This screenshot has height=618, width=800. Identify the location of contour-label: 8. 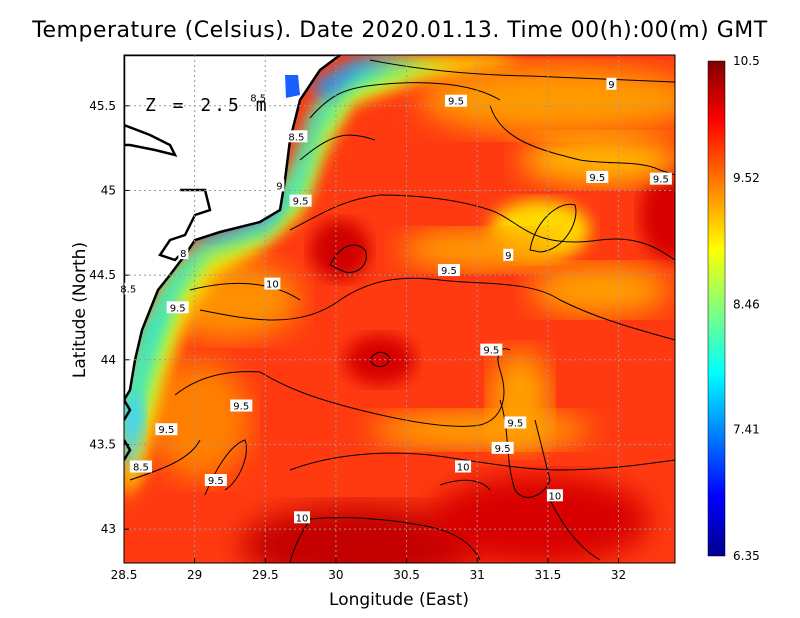
(183, 254).